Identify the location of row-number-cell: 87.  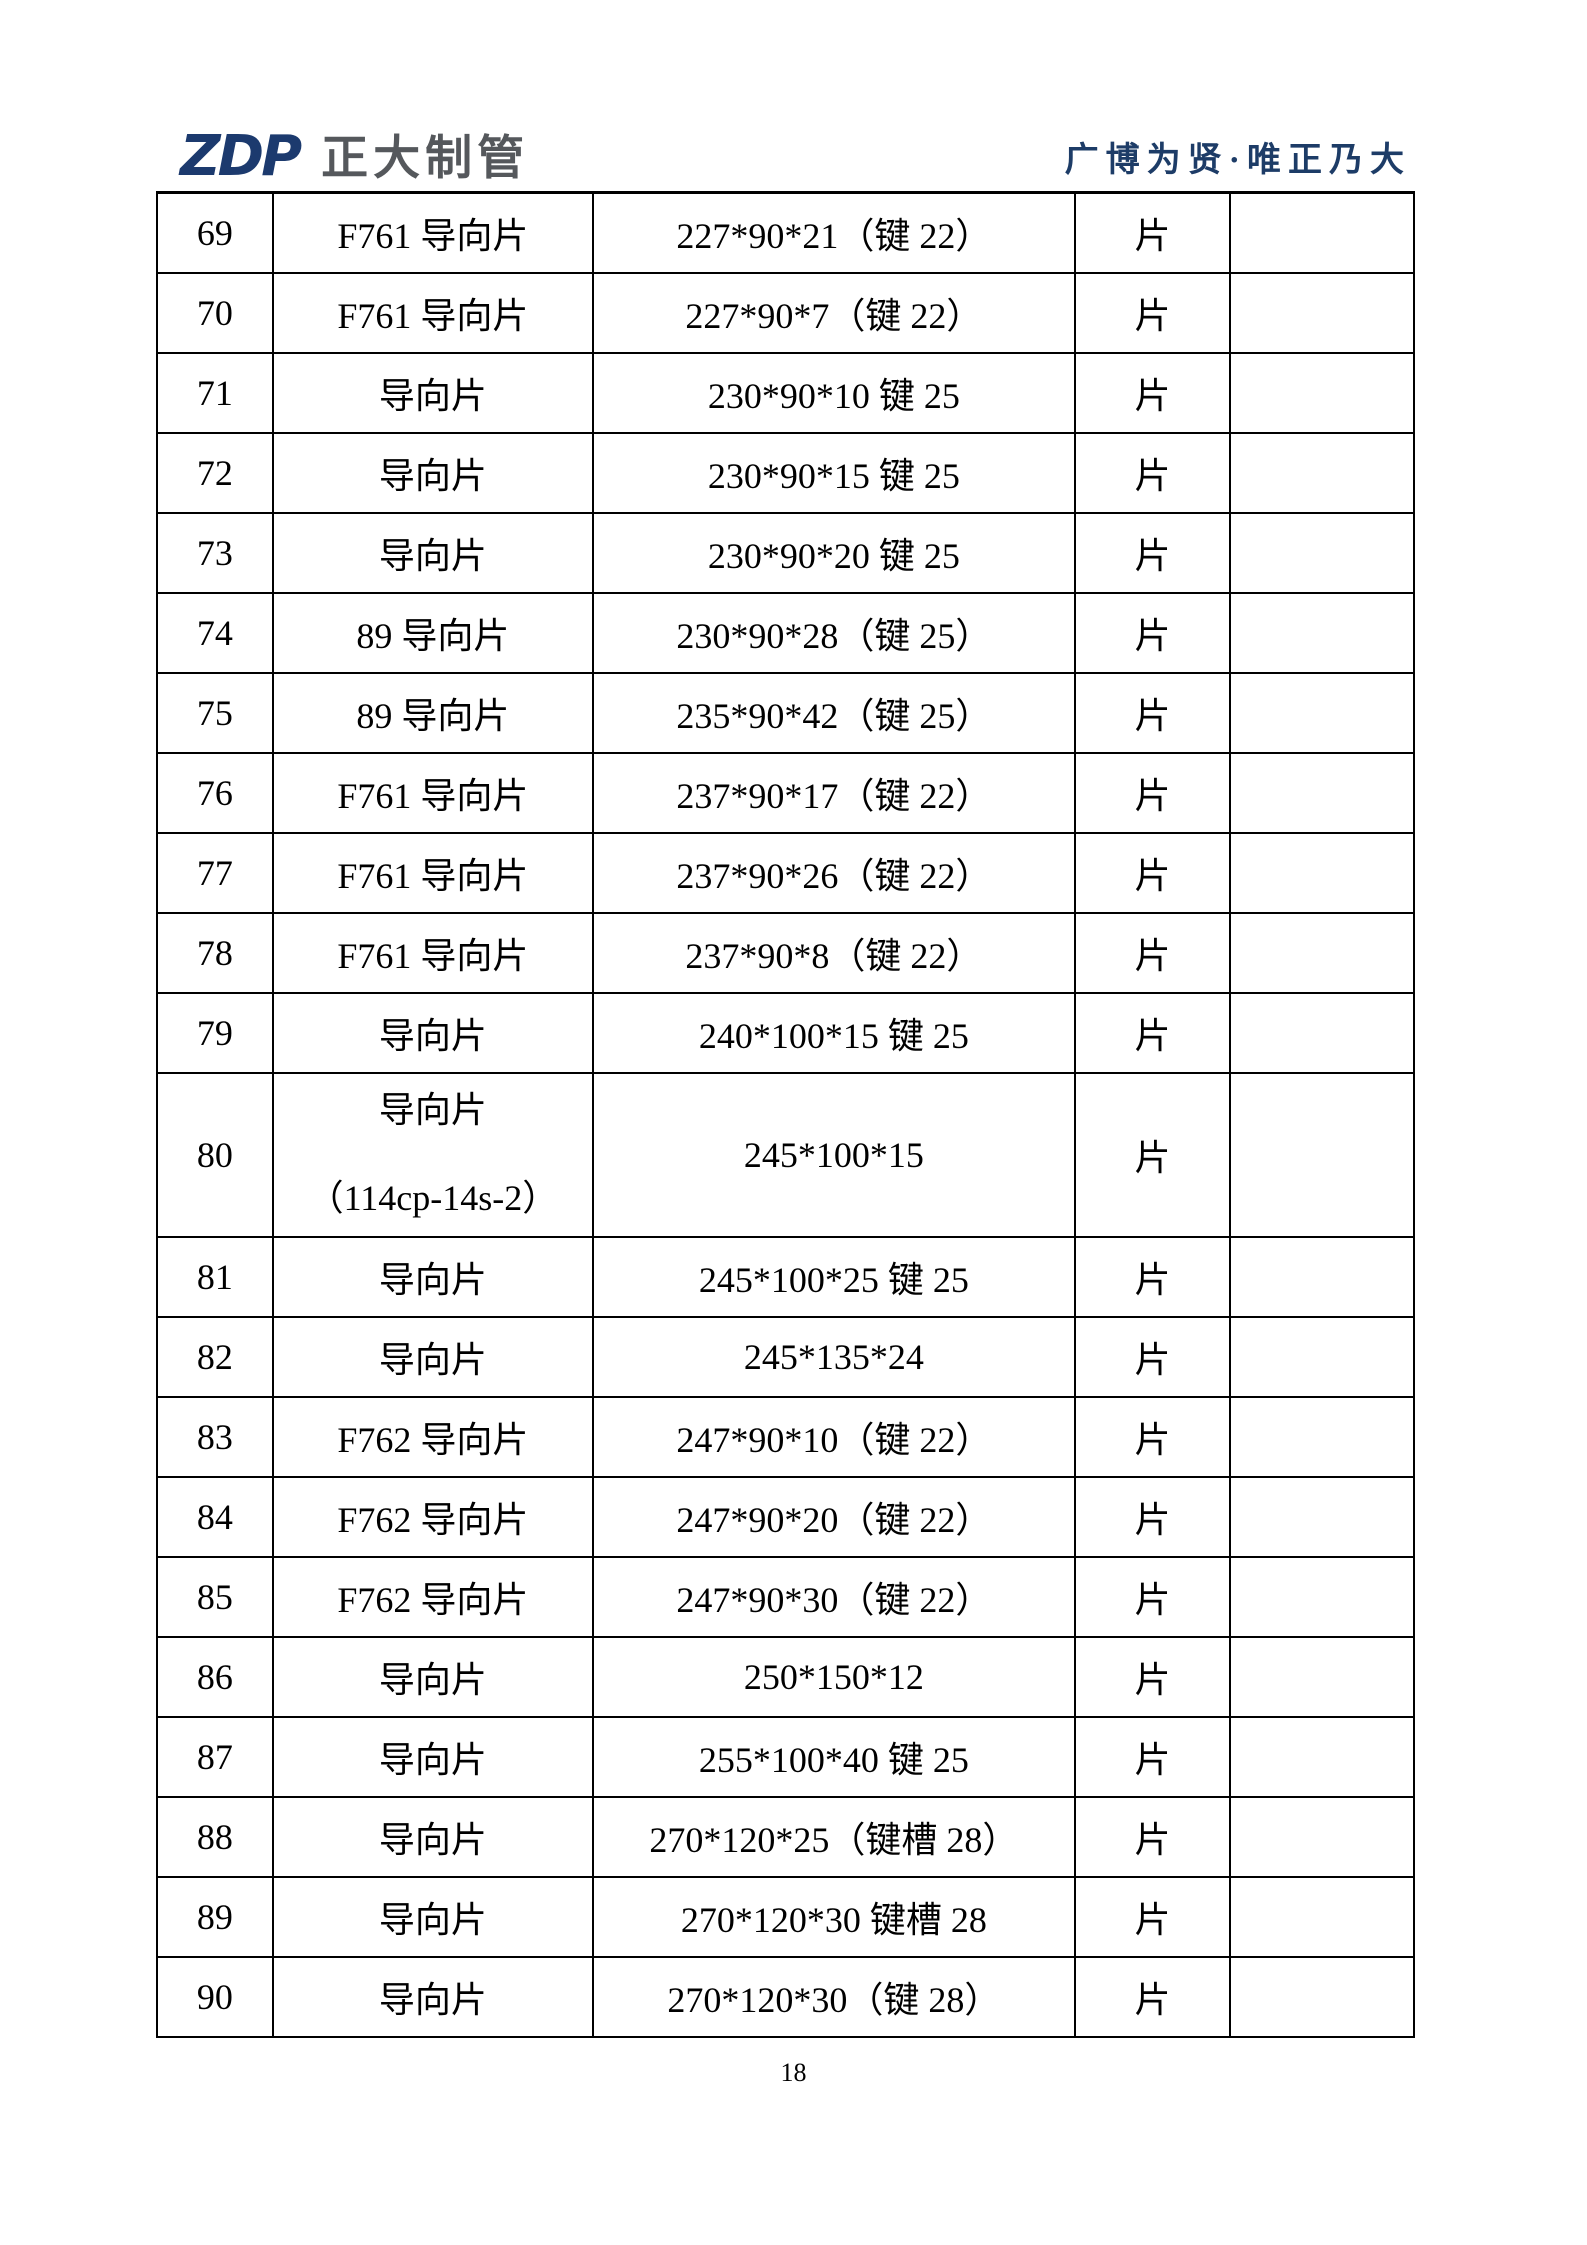
(215, 1756).